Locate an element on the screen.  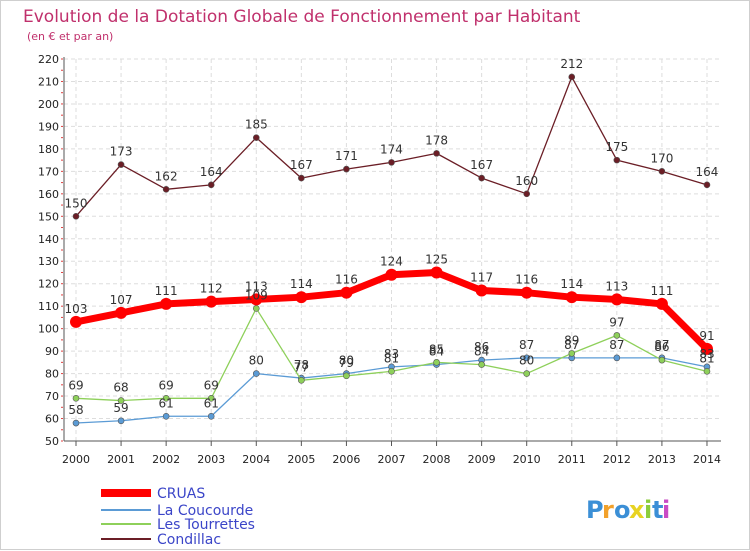
logo-letter: P is located at coordinates (595, 510).